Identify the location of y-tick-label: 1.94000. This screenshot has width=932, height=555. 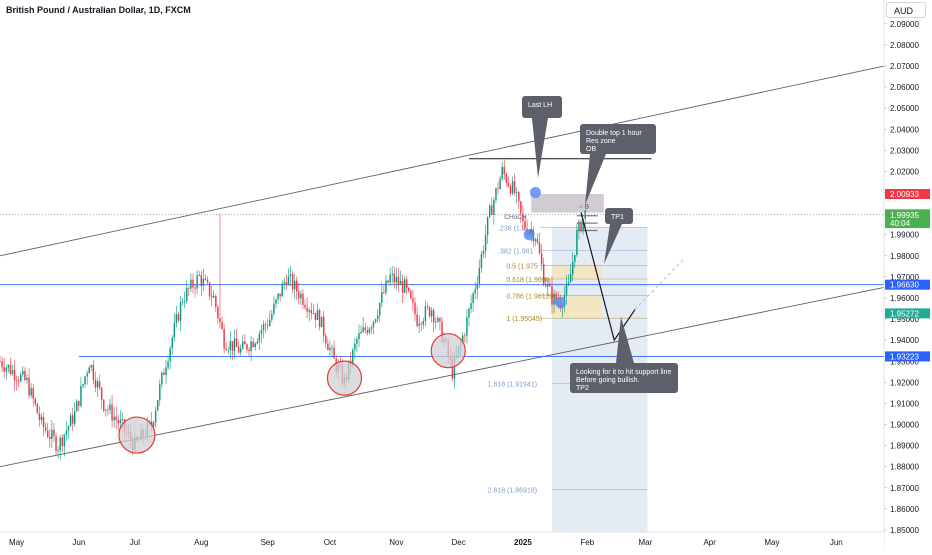
(904, 340).